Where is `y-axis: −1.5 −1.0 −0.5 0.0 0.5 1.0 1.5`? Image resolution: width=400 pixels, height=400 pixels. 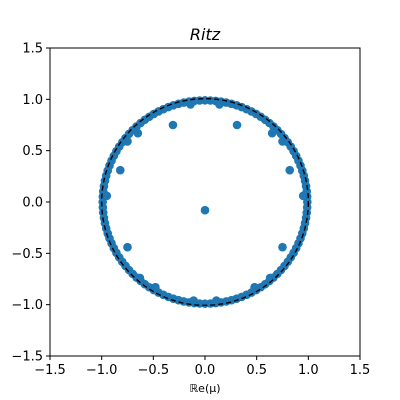 y-axis: −1.5 −1.0 −0.5 0.0 0.5 1.0 1.5 is located at coordinates (30, 203).